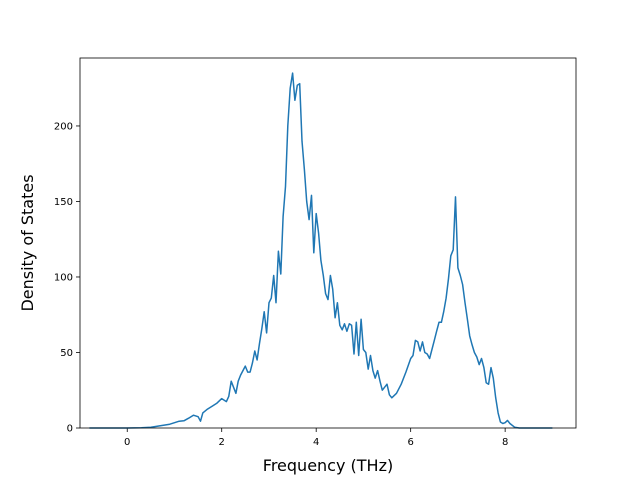 The height and width of the screenshot is (480, 640). What do you see at coordinates (63, 126) in the screenshot?
I see `y-tick-label: 200` at bounding box center [63, 126].